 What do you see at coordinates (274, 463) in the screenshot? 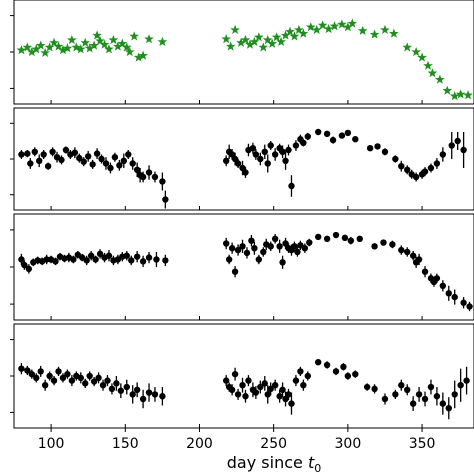
I see `x-axis-label: day since t0` at bounding box center [274, 463].